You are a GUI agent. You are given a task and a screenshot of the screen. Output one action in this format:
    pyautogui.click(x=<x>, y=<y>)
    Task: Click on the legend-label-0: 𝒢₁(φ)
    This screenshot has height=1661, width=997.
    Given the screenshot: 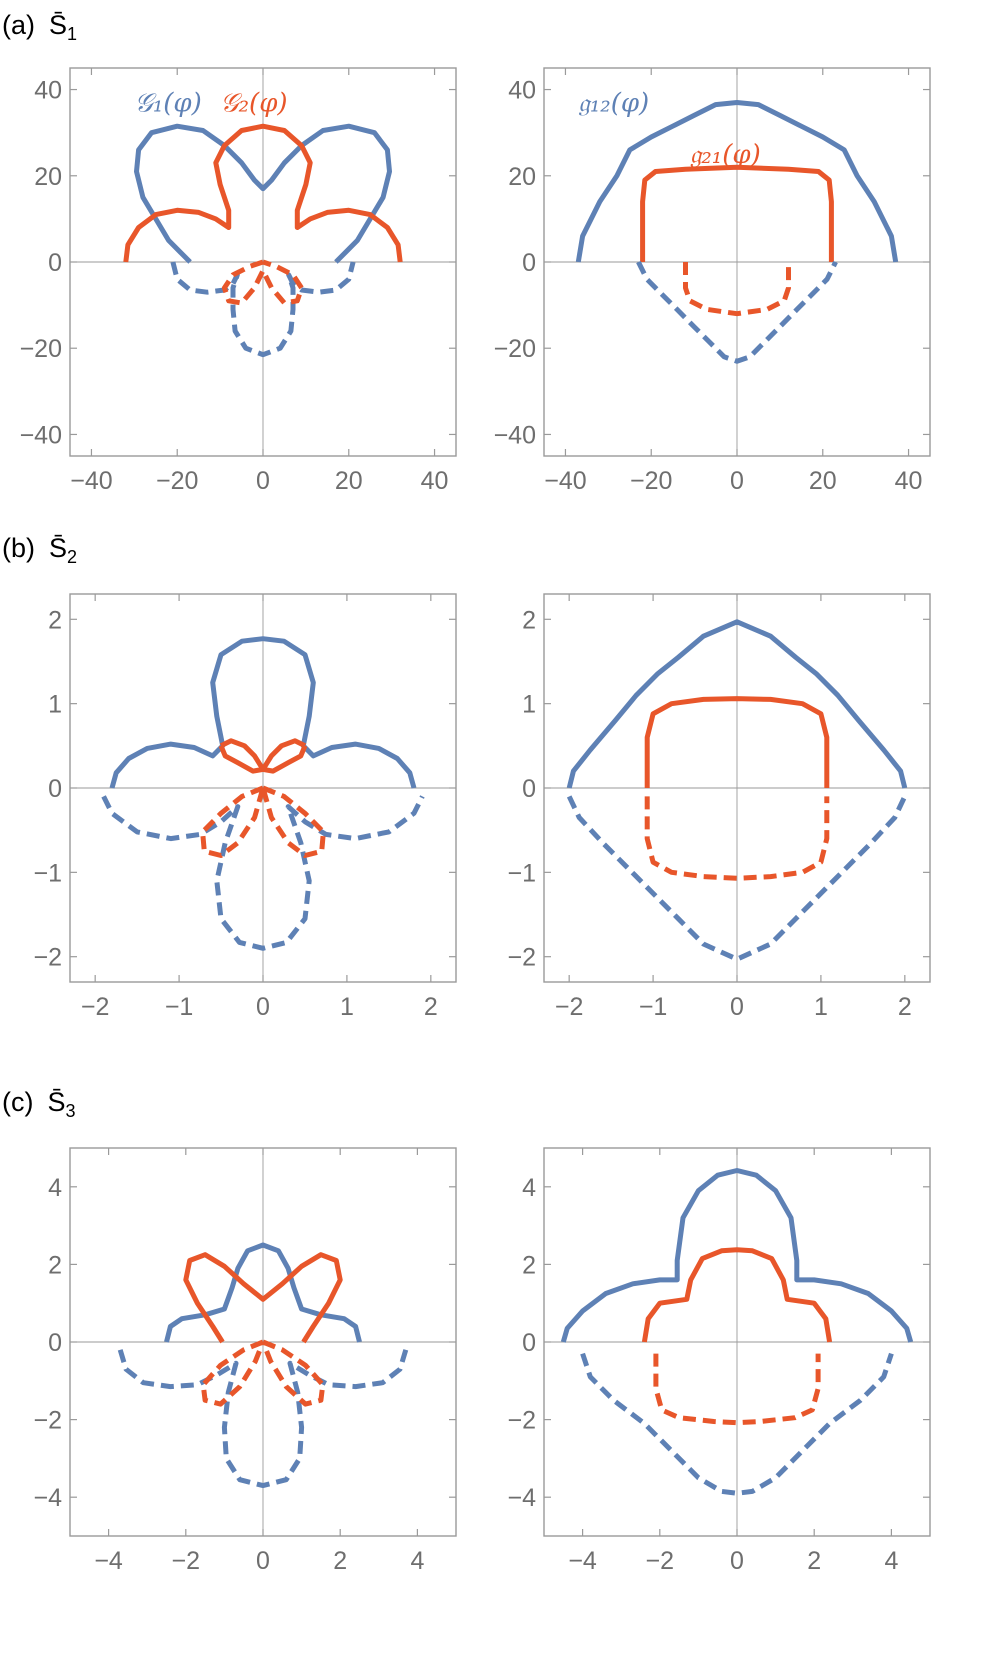 What is the action you would take?
    pyautogui.click(x=167, y=103)
    